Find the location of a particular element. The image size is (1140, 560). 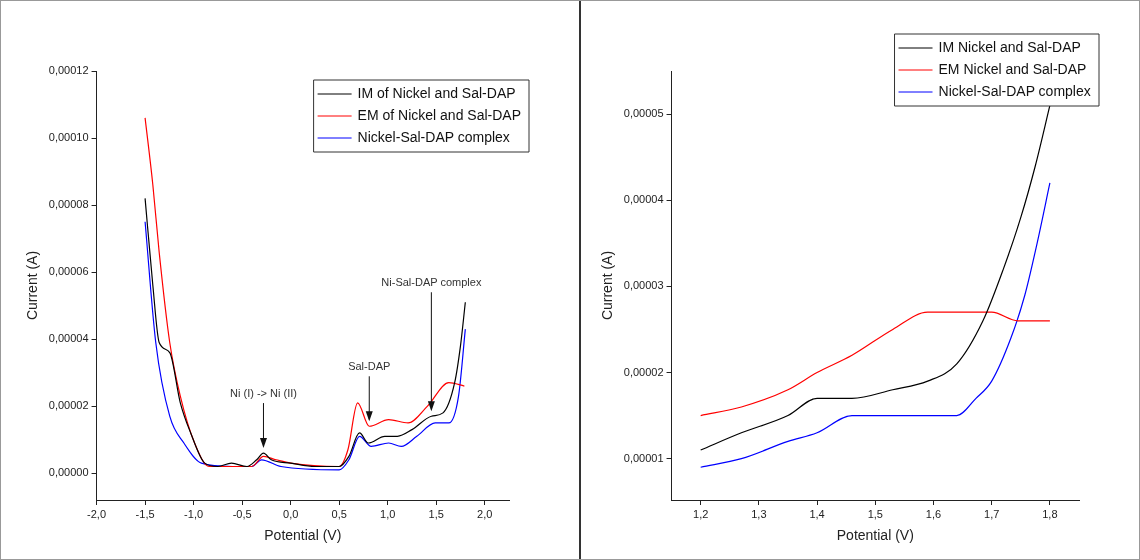

x-tick-label: 0,5 is located at coordinates (339, 513).